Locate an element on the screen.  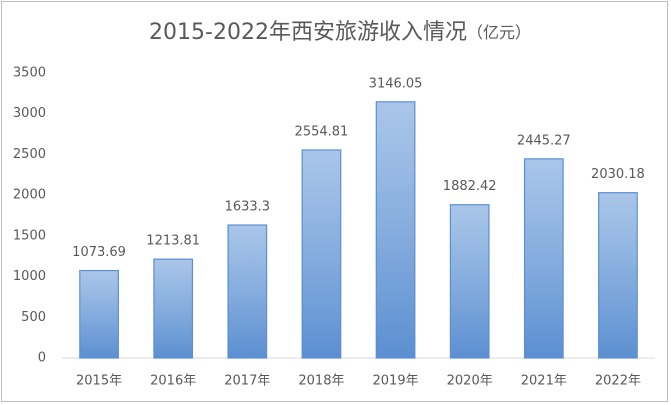
y-tick-label: 500 is located at coordinates (33, 317).